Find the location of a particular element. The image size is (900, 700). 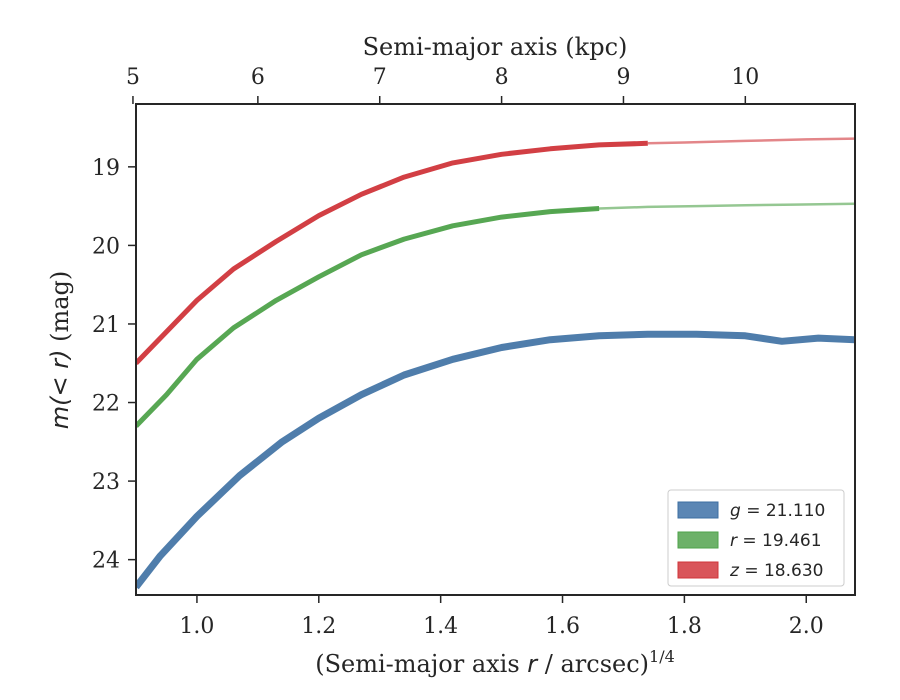

top-tick-label: 9 is located at coordinates (623, 77).